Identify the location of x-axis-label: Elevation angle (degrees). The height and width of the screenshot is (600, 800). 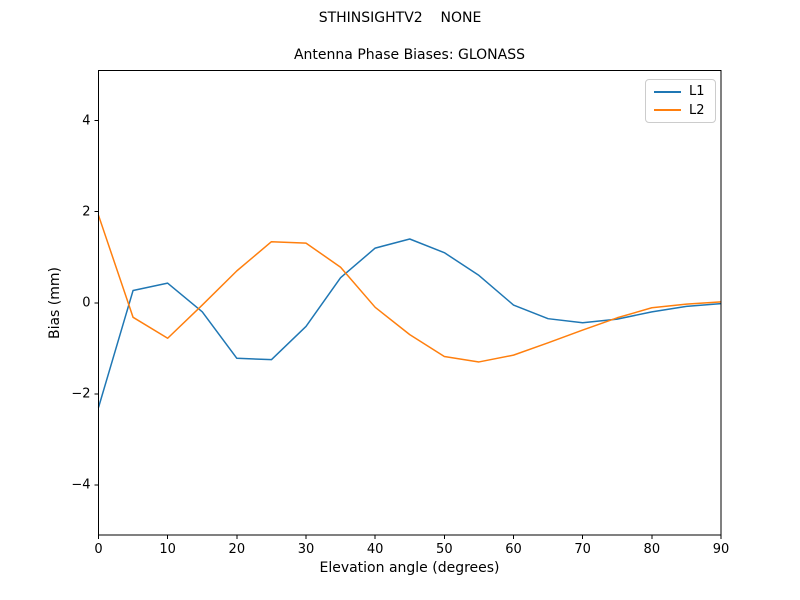
(409, 568).